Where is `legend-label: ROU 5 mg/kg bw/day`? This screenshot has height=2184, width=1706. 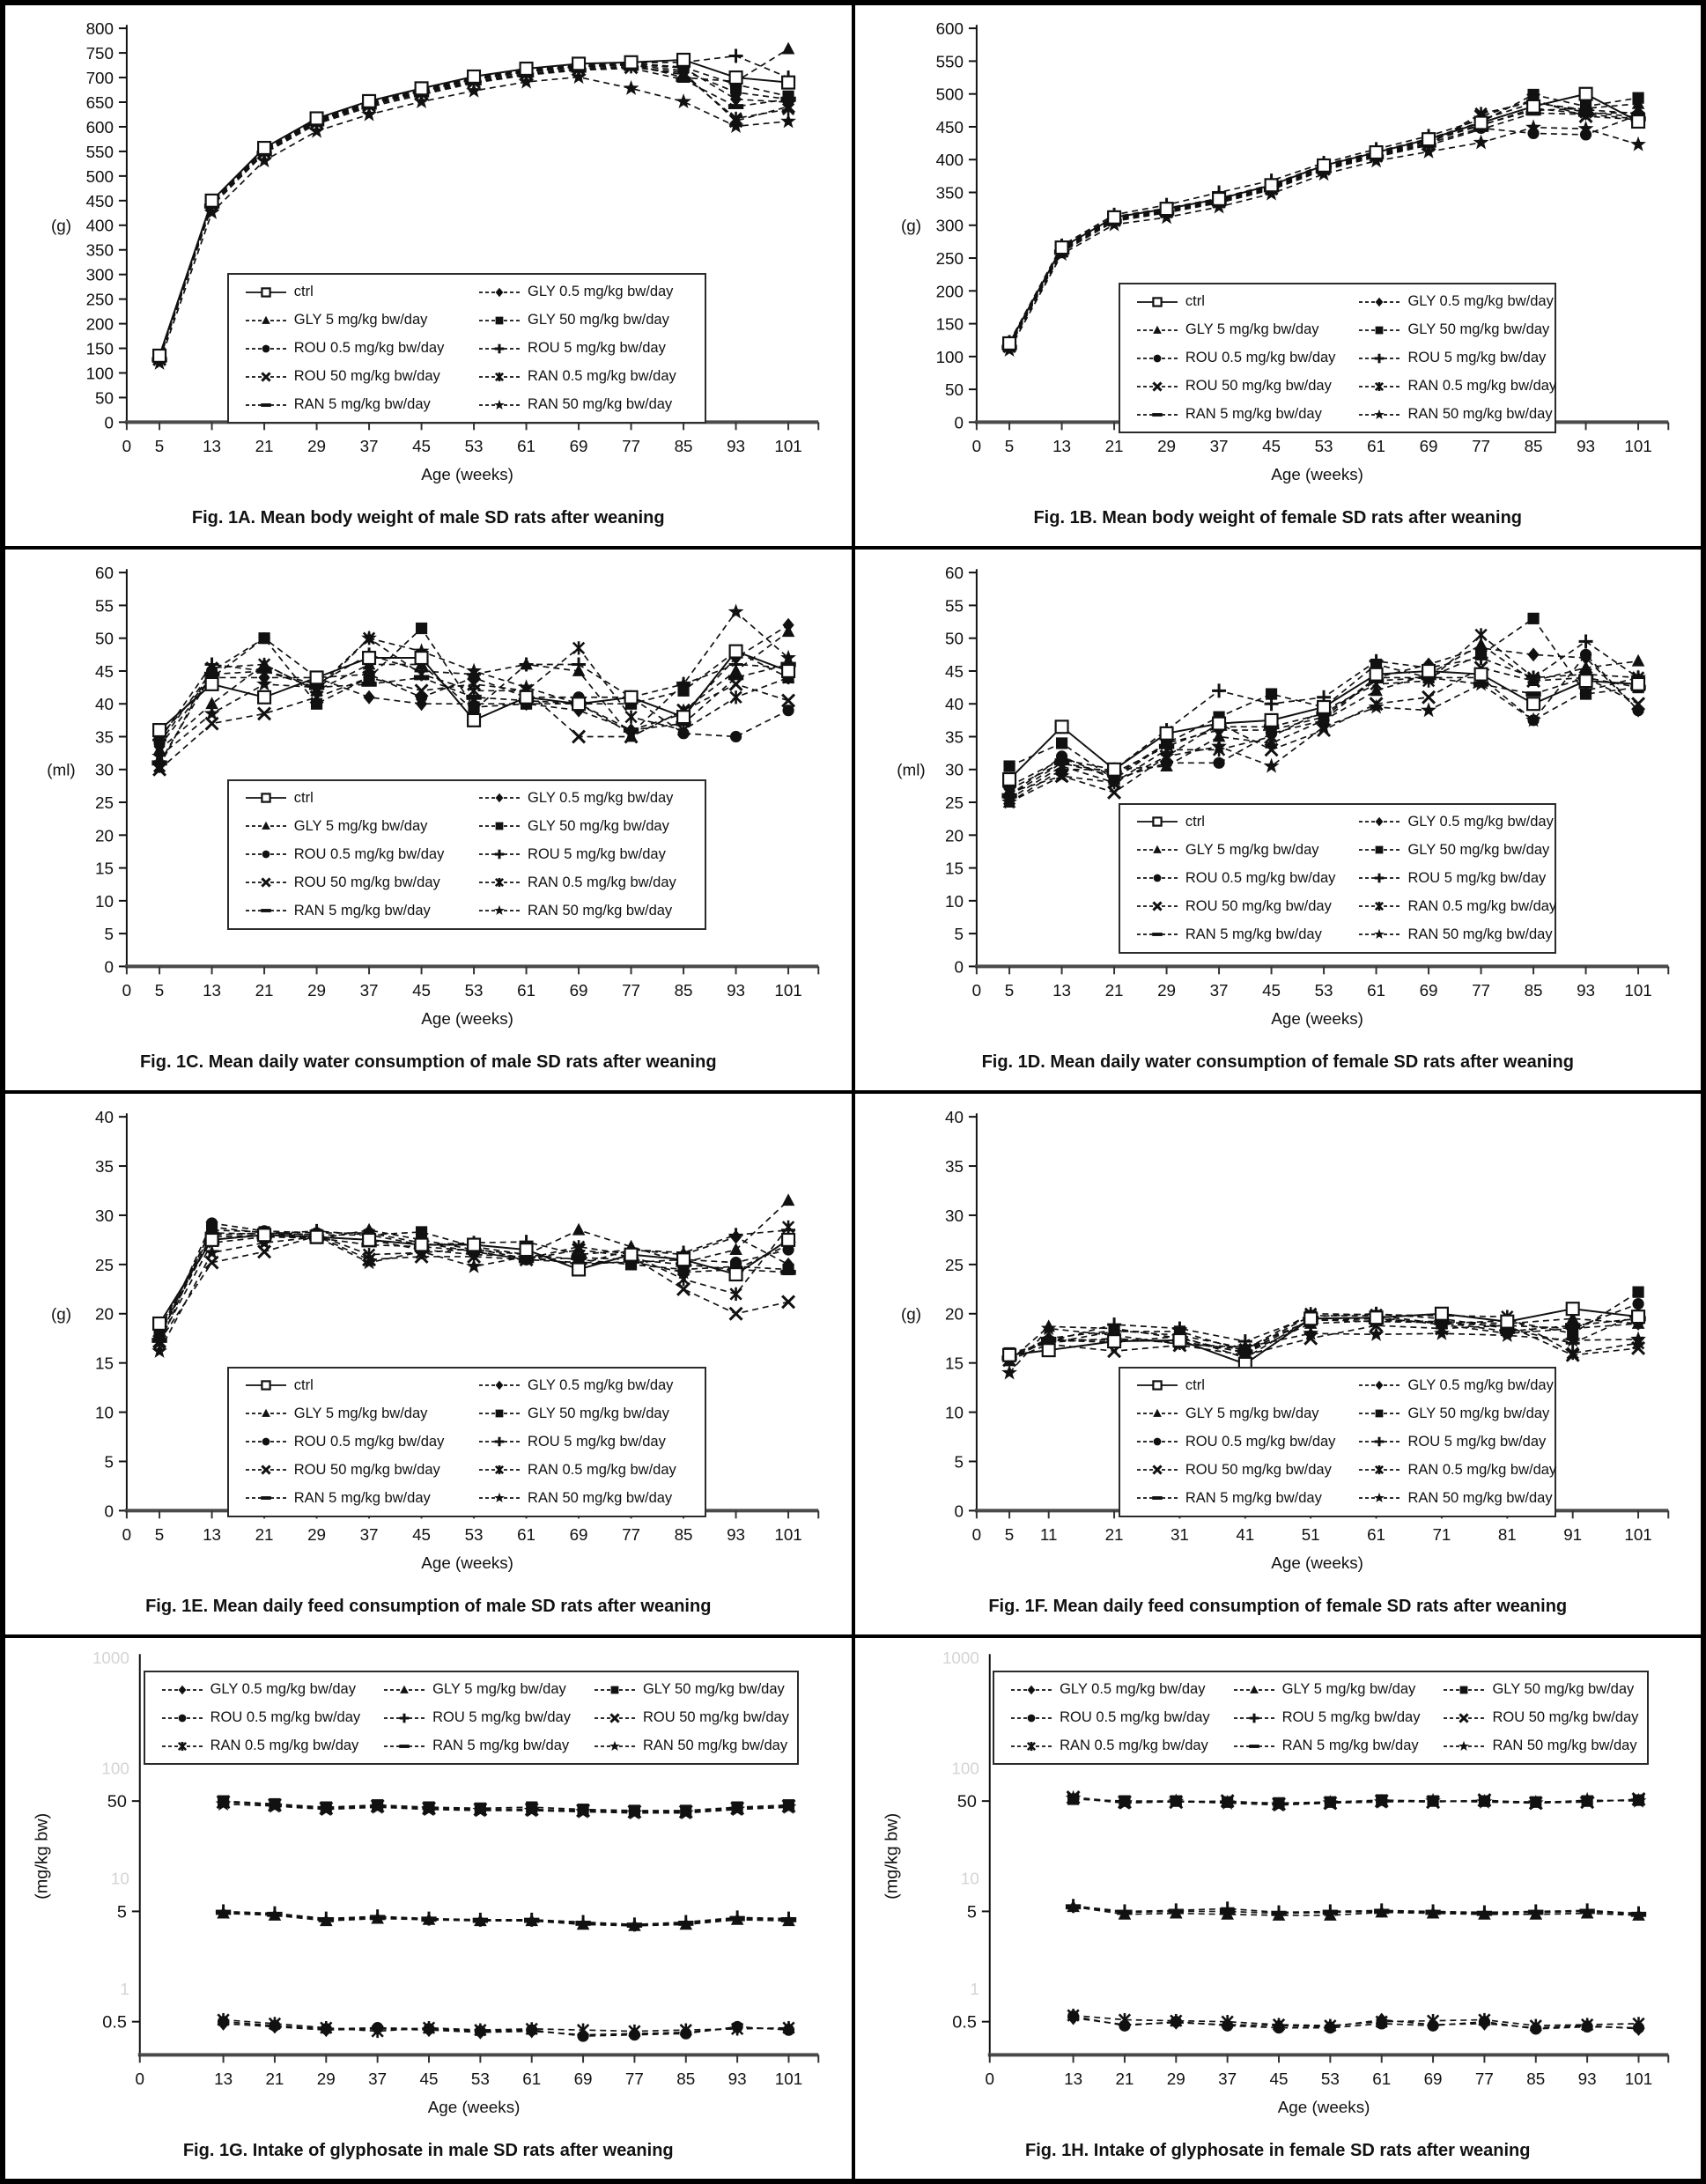
legend-label: ROU 5 mg/kg bw/day is located at coordinates (1477, 358).